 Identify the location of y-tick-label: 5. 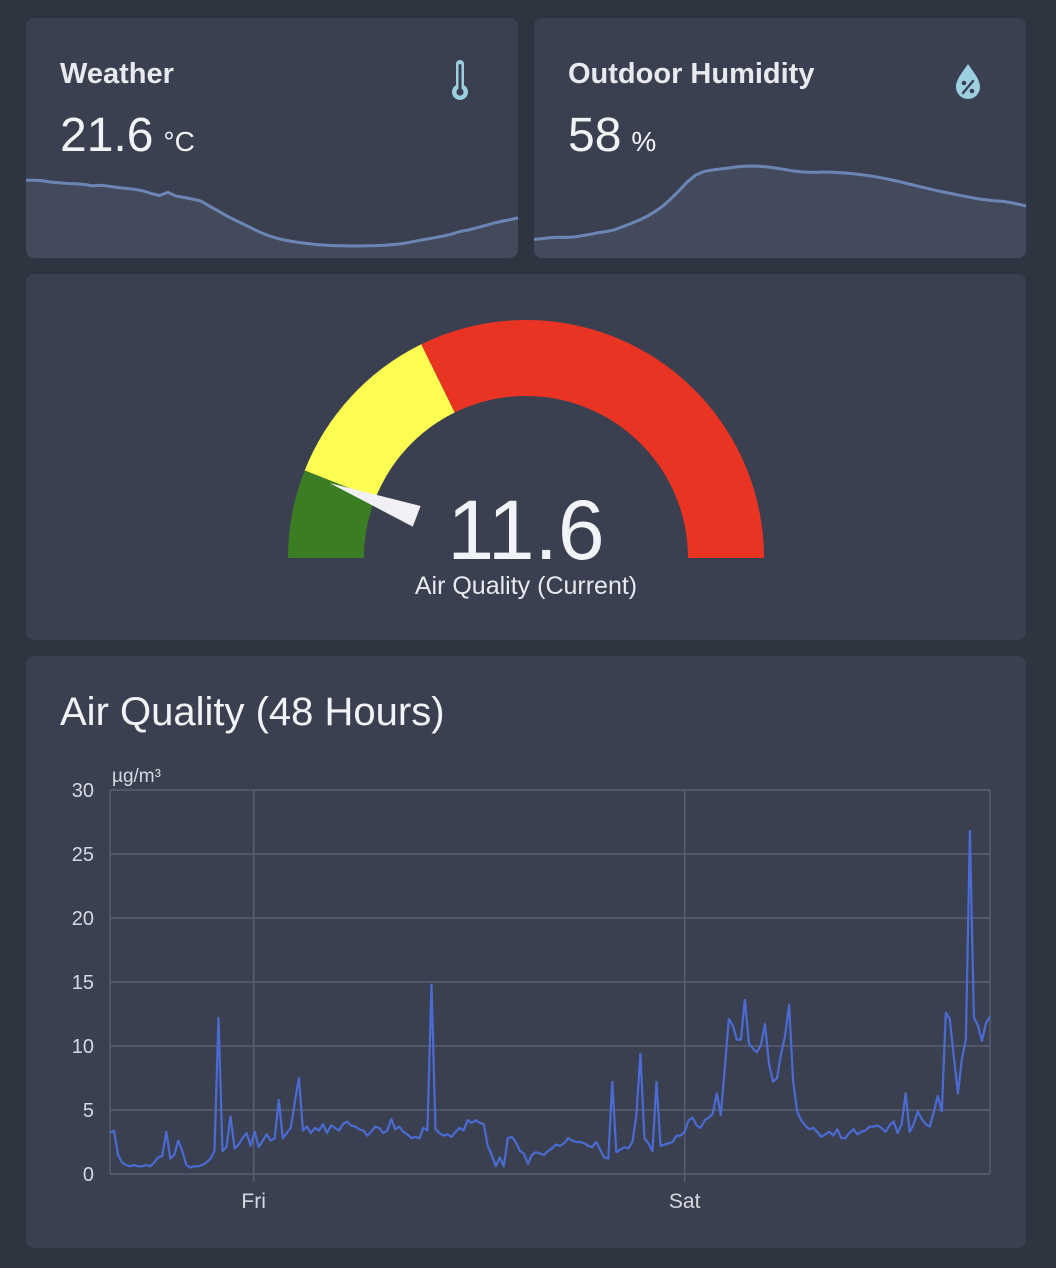
(88, 1111).